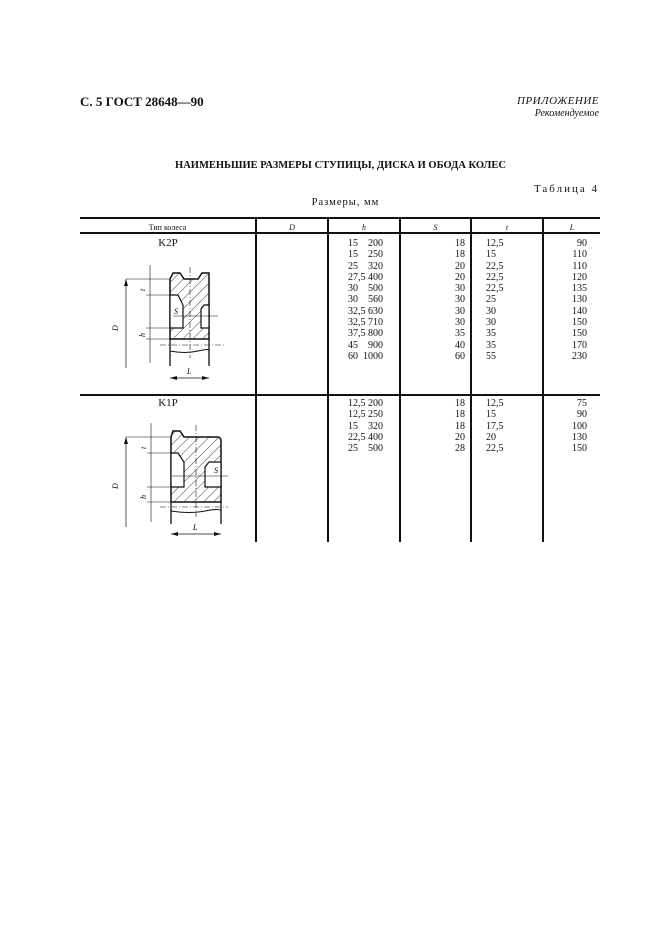 Image resolution: width=661 pixels, height=936 pixels. What do you see at coordinates (357, 323) in the screenshot?
I see `cell-h: 32,5` at bounding box center [357, 323].